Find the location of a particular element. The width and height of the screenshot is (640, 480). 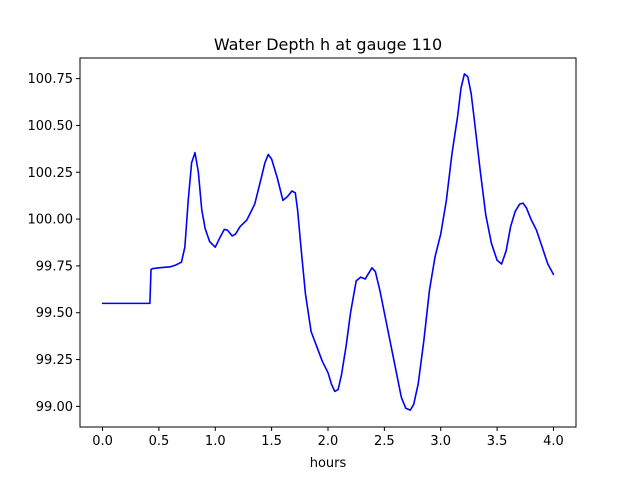

y-tick-label: 99.00 is located at coordinates (54, 407).